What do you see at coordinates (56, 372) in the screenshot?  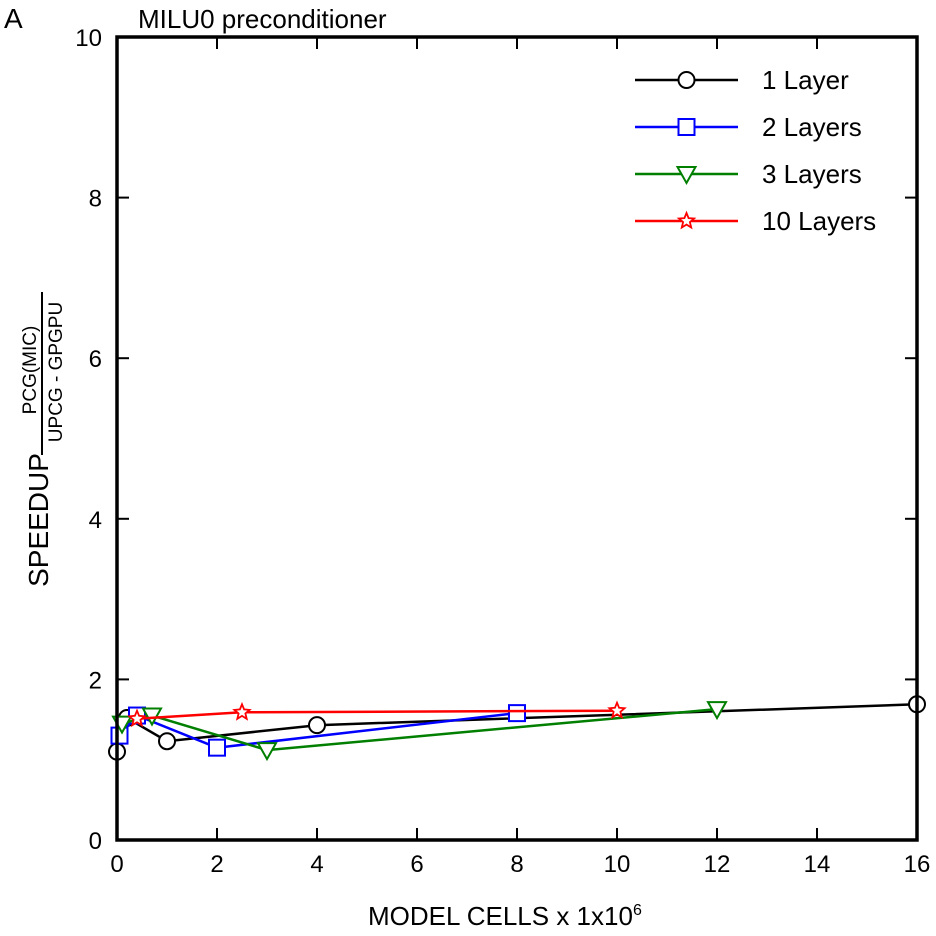 I see `y-axis-label-denominator: UPCG - GPGPU` at bounding box center [56, 372].